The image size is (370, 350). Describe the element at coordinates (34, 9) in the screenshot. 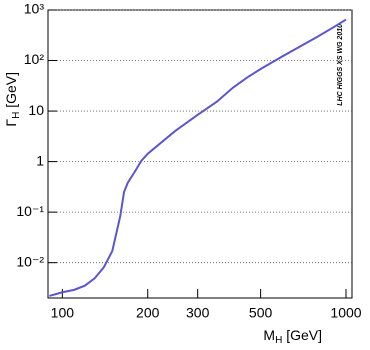

I see `y-tick-label: 10³` at that location.